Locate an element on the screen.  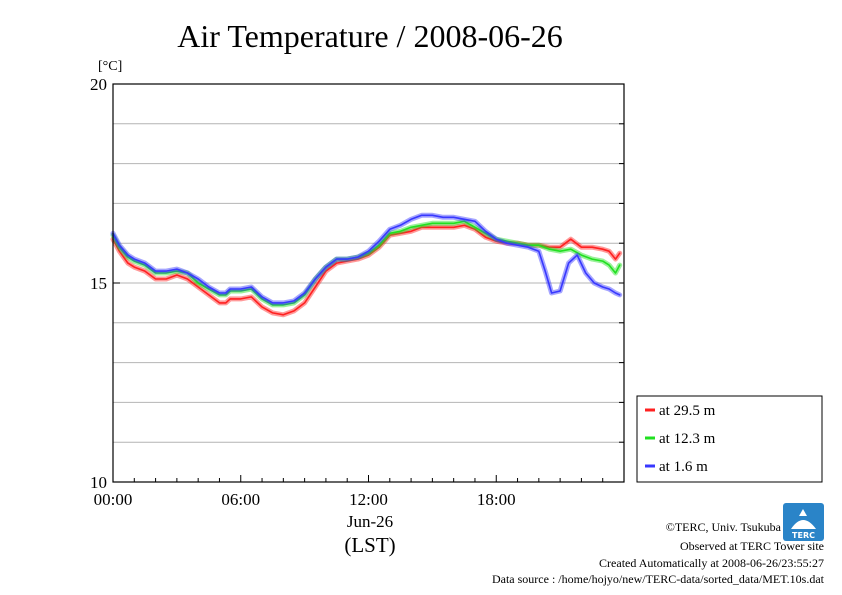
series-lines is located at coordinates (366, 265).